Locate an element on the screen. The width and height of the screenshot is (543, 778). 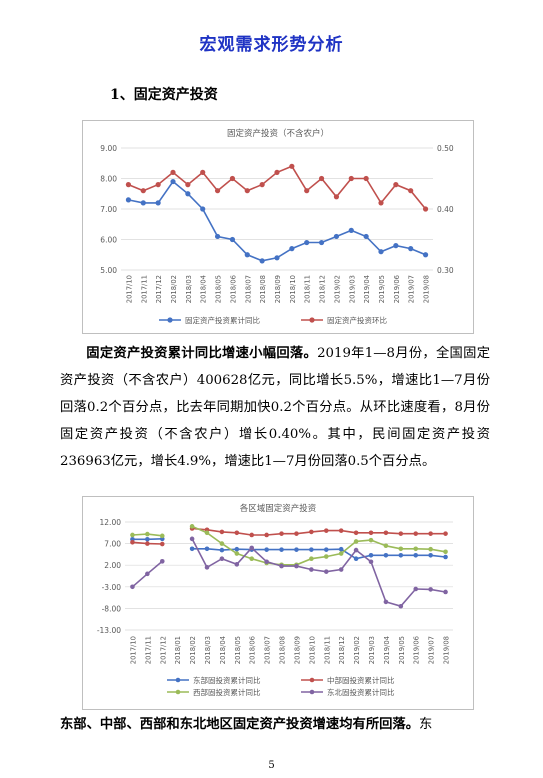
x-tick-label: 2018/03 is located at coordinates (189, 289).